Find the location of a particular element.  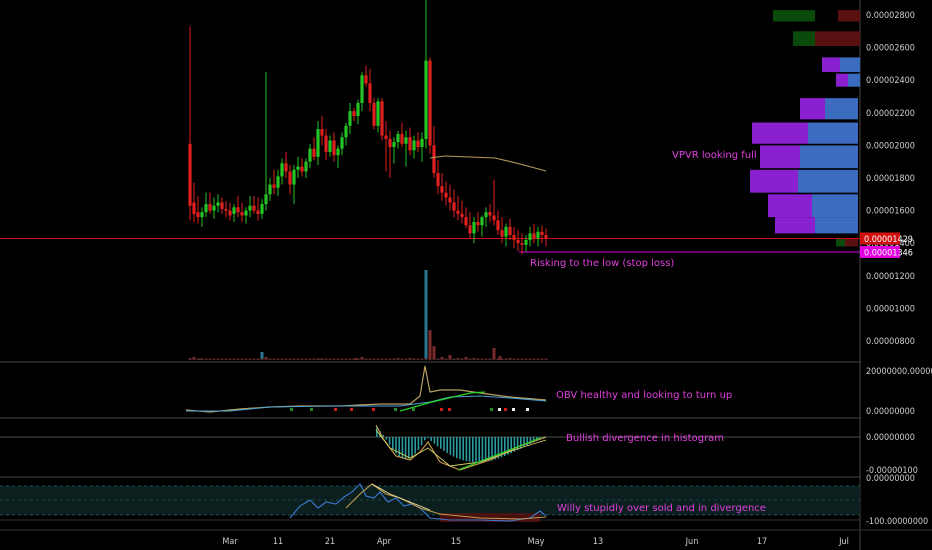

time-tick-label: May is located at coordinates (536, 542).